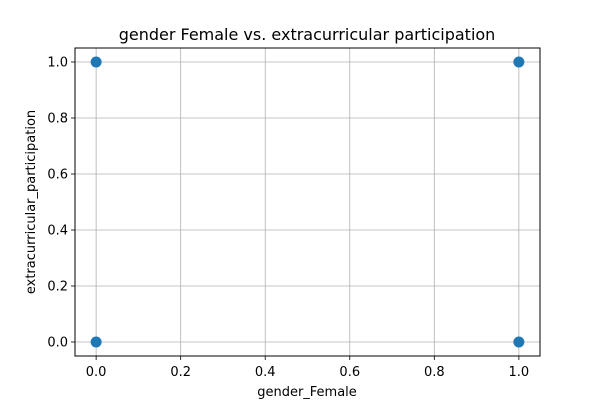 This screenshot has width=600, height=400. Describe the element at coordinates (57, 175) in the screenshot. I see `y-tick-label: 0.6` at that location.